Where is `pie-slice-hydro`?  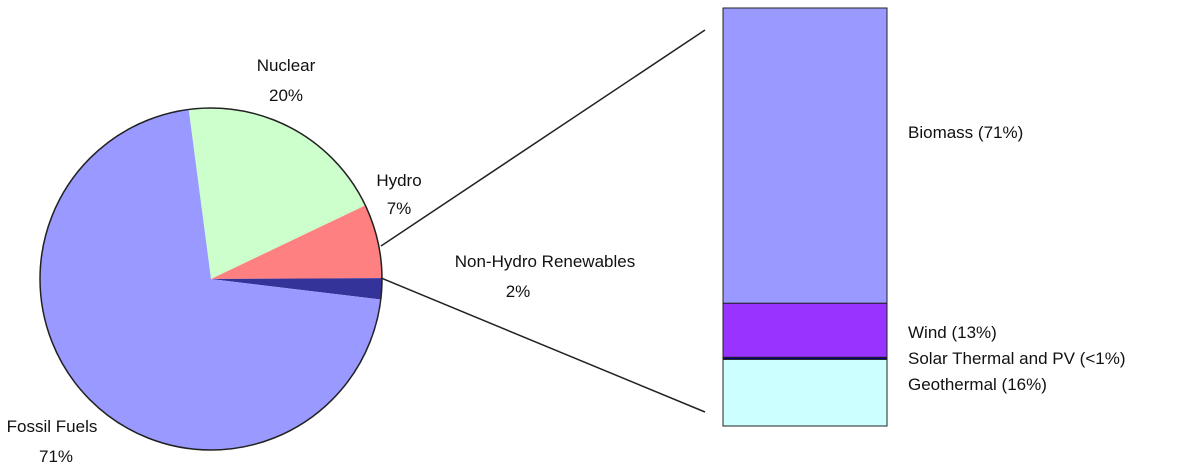 pie-slice-hydro is located at coordinates (296, 242).